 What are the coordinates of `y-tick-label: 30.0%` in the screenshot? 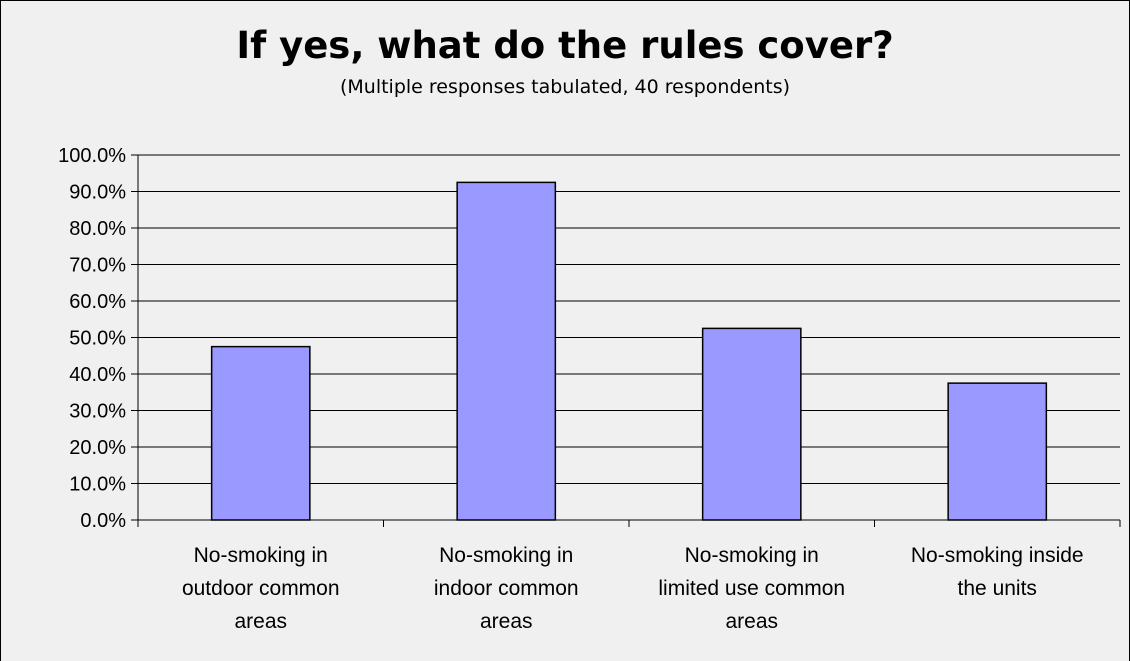 It's located at (97, 412).